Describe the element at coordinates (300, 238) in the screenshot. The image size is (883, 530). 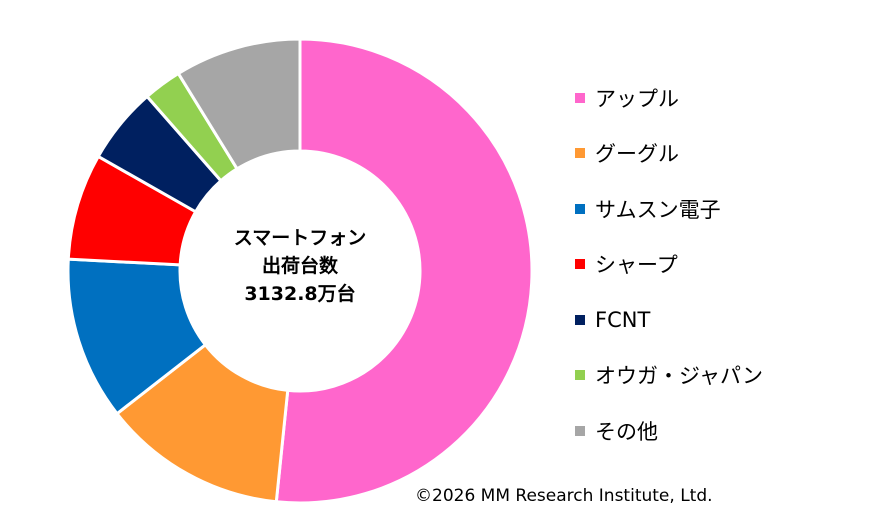
I see `center-label-line-1: スマートフォン` at that location.